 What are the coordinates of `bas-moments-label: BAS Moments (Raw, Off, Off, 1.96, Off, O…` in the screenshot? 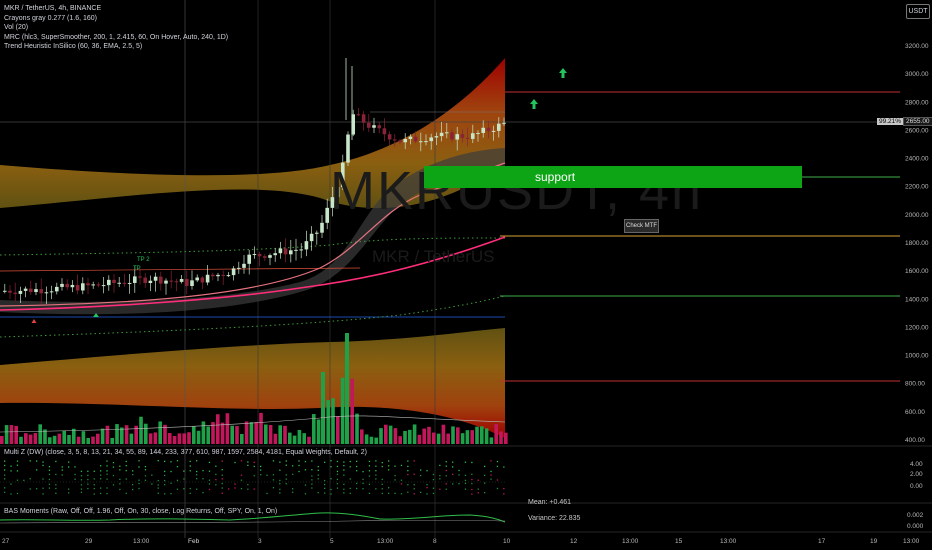 It's located at (141, 511).